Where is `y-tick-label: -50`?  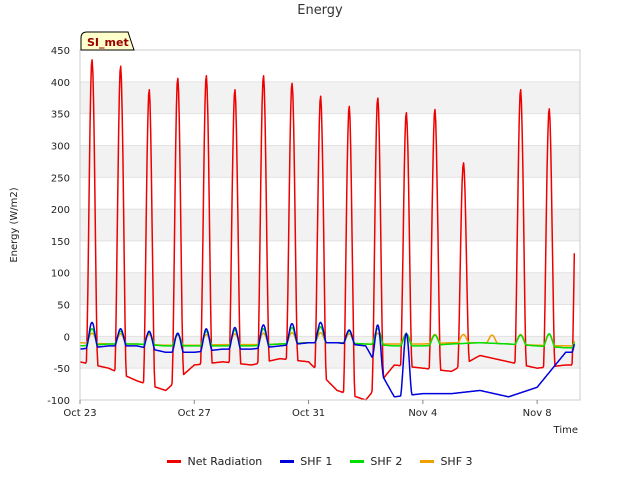
y-tick-label: -50 is located at coordinates (62, 369).